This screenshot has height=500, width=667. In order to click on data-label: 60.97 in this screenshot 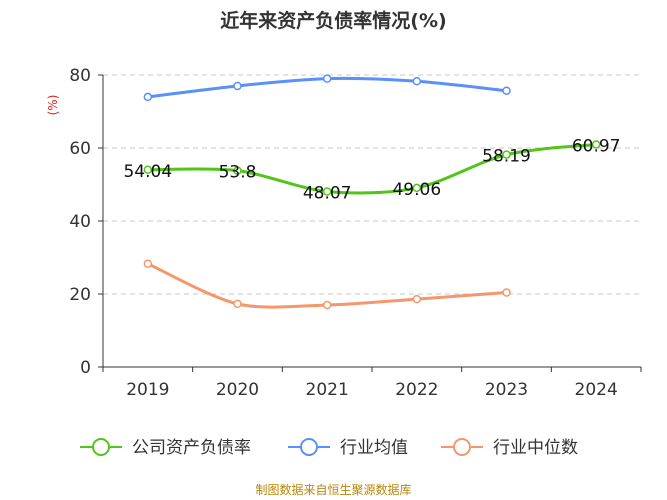, I will do `click(596, 146)`.